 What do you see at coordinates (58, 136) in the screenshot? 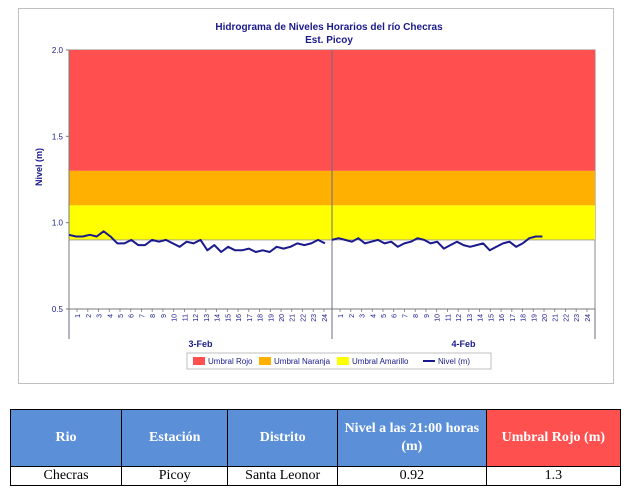
I see `y-tick-label: 1.5` at bounding box center [58, 136].